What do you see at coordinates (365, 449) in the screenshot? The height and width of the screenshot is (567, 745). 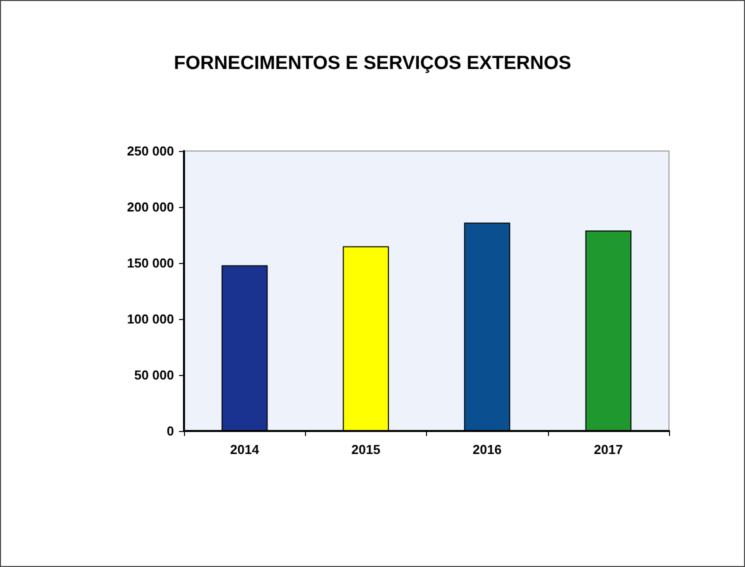 I see `x-tick-label: 2015` at bounding box center [365, 449].